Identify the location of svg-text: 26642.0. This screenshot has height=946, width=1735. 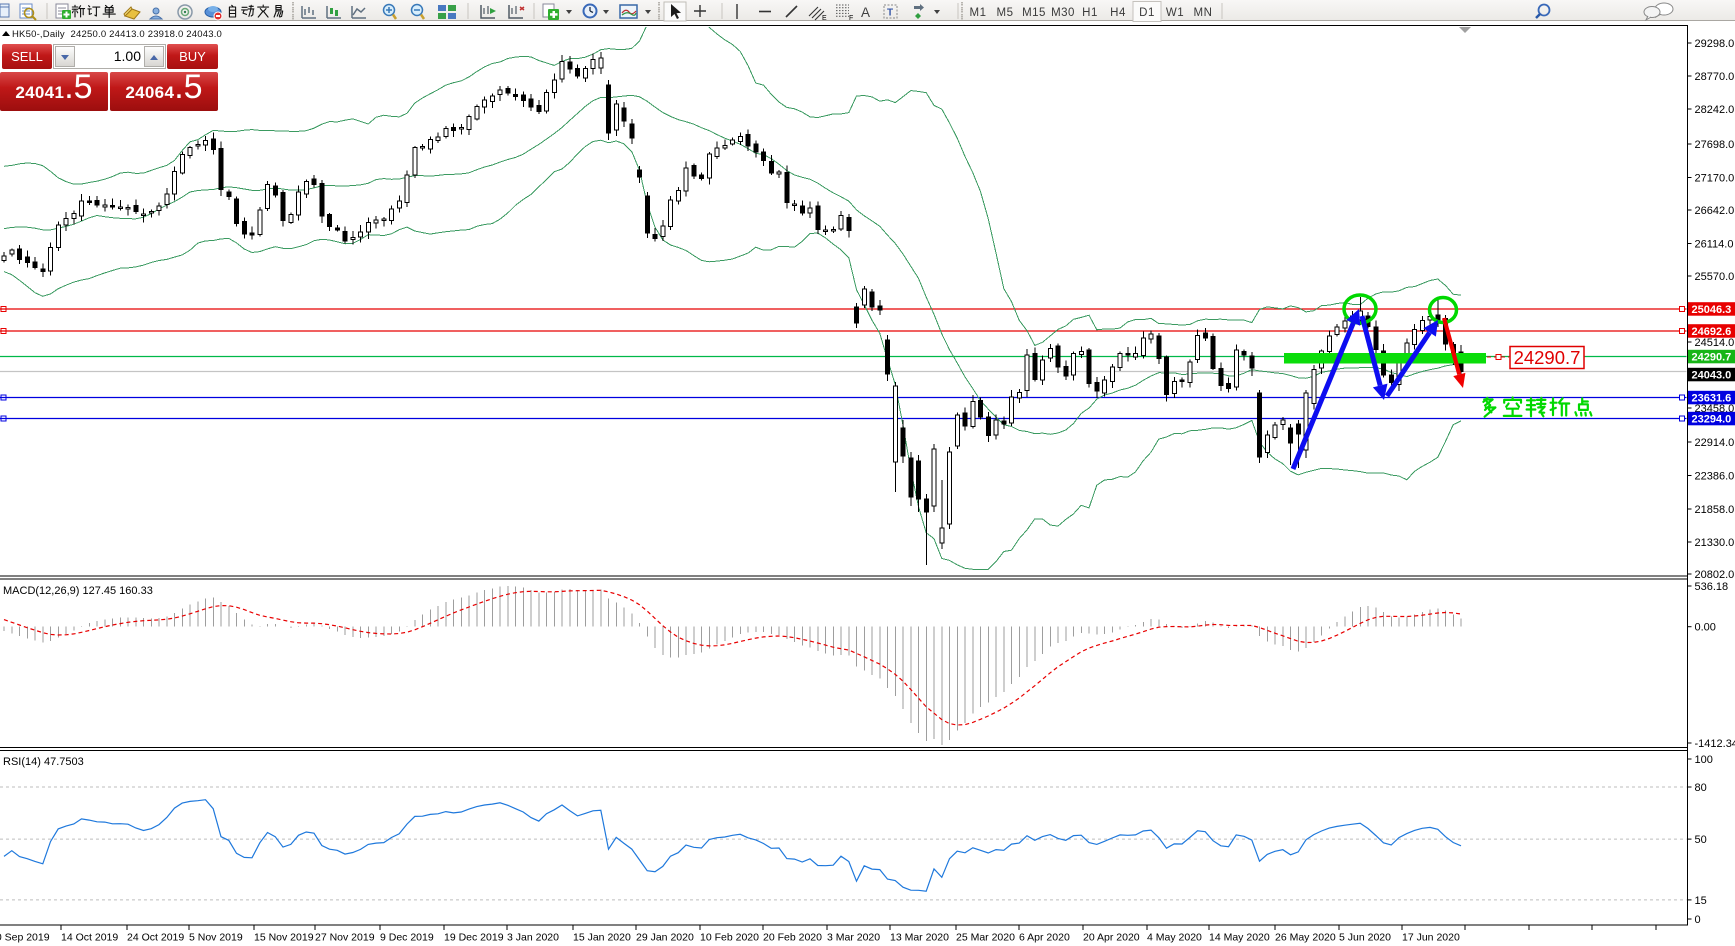
(1715, 211).